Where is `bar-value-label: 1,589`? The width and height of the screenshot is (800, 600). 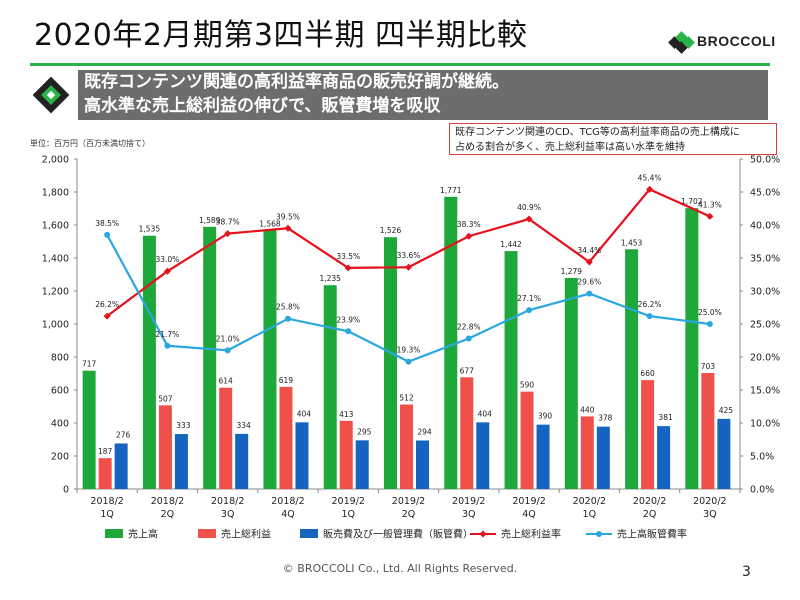
bar-value-label: 1,589 is located at coordinates (210, 220).